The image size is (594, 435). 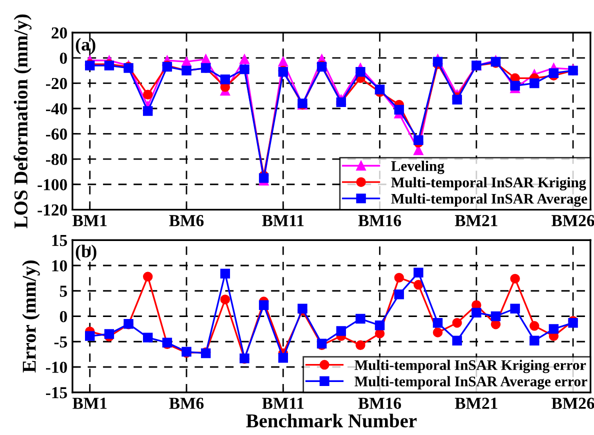 What do you see at coordinates (56, 108) in the screenshot?
I see `y-tick-label: -40` at bounding box center [56, 108].